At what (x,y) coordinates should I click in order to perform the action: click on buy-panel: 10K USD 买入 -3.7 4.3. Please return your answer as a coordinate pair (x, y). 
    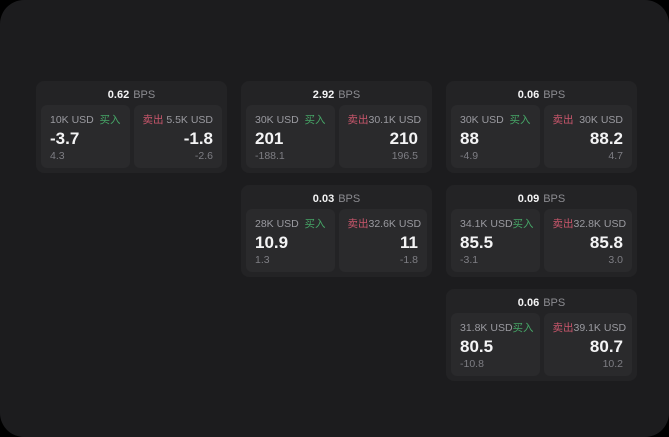
    Looking at the image, I should click on (85, 136).